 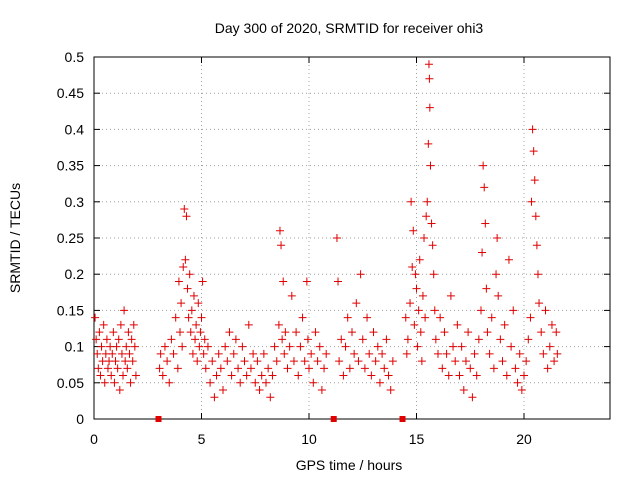 What do you see at coordinates (80, 419) in the screenshot?
I see `y-tick-label: 0` at bounding box center [80, 419].